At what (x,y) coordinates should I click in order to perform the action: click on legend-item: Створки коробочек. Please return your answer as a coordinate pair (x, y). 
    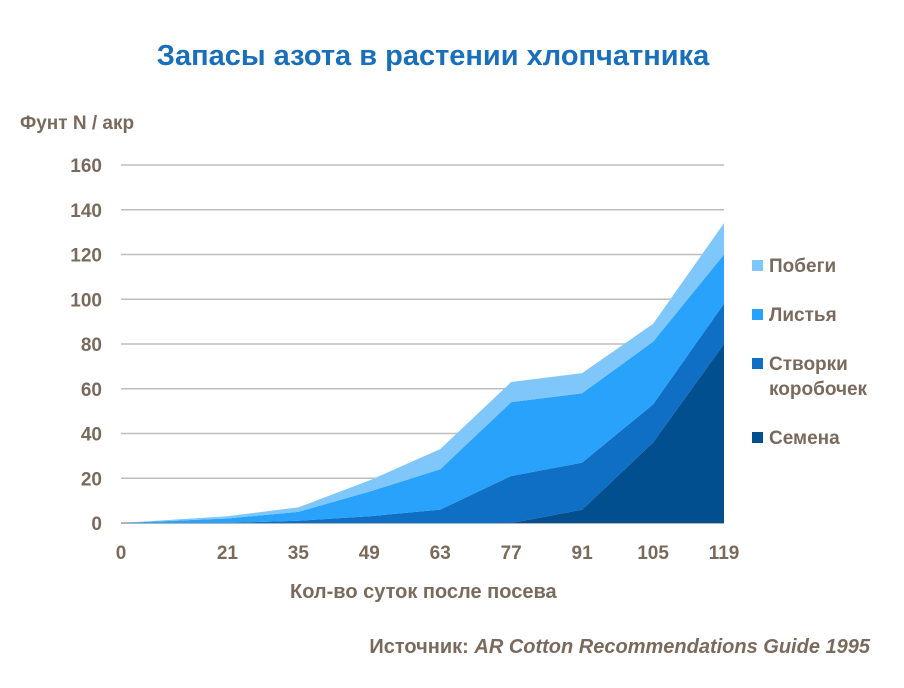
    Looking at the image, I should click on (820, 377).